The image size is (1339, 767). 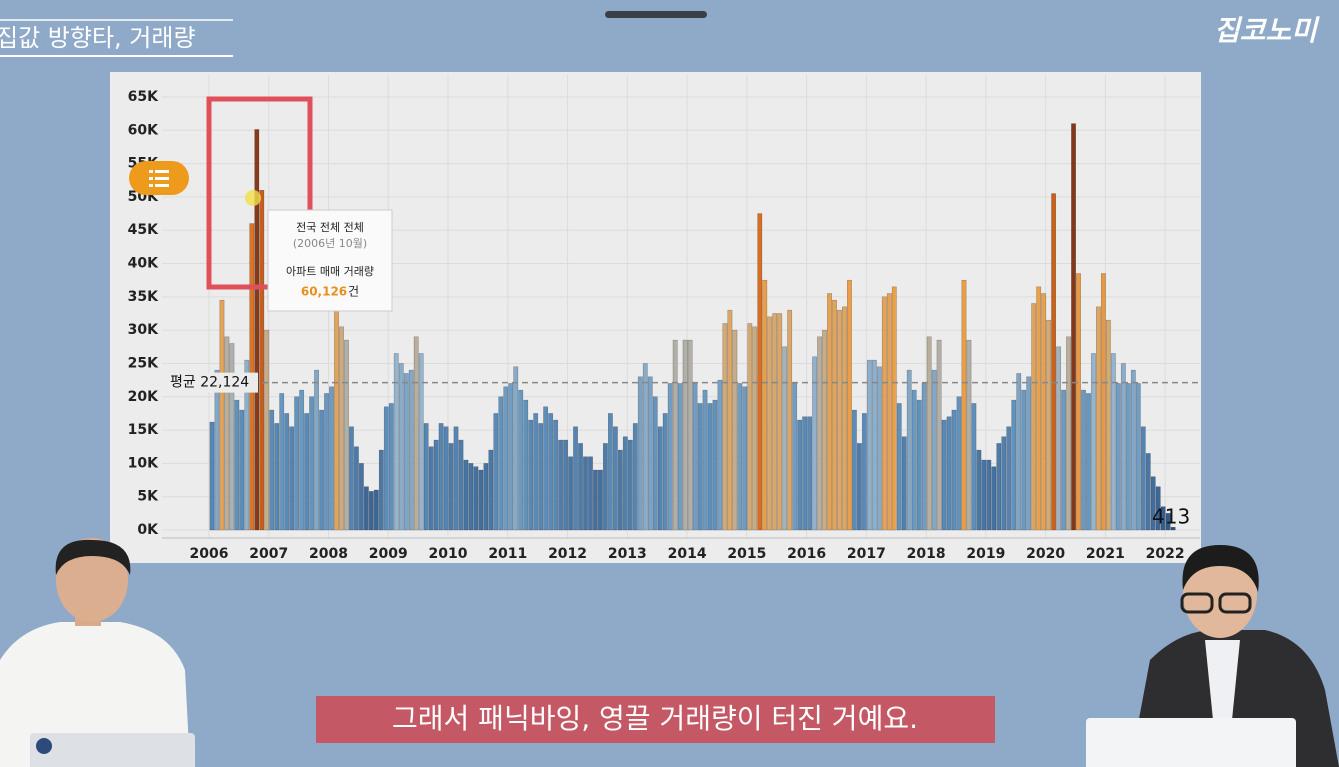 What do you see at coordinates (746, 554) in the screenshot?
I see `x-tick-label: 2015` at bounding box center [746, 554].